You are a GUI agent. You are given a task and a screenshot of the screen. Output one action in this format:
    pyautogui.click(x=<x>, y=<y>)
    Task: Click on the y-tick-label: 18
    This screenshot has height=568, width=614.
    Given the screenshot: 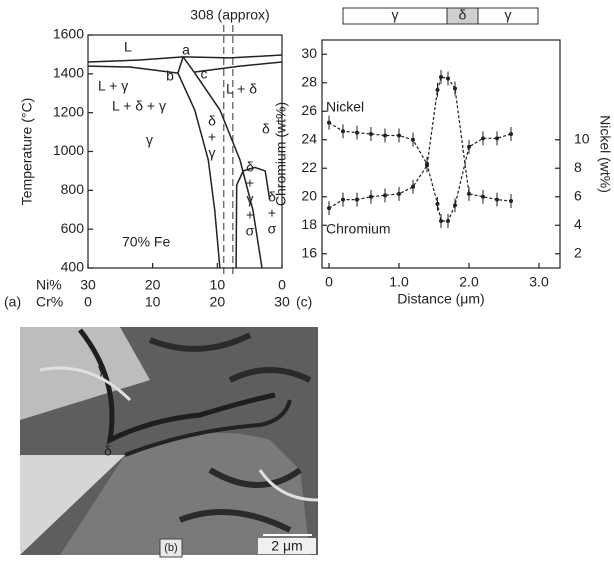 What is the action you would take?
    pyautogui.click(x=309, y=224)
    